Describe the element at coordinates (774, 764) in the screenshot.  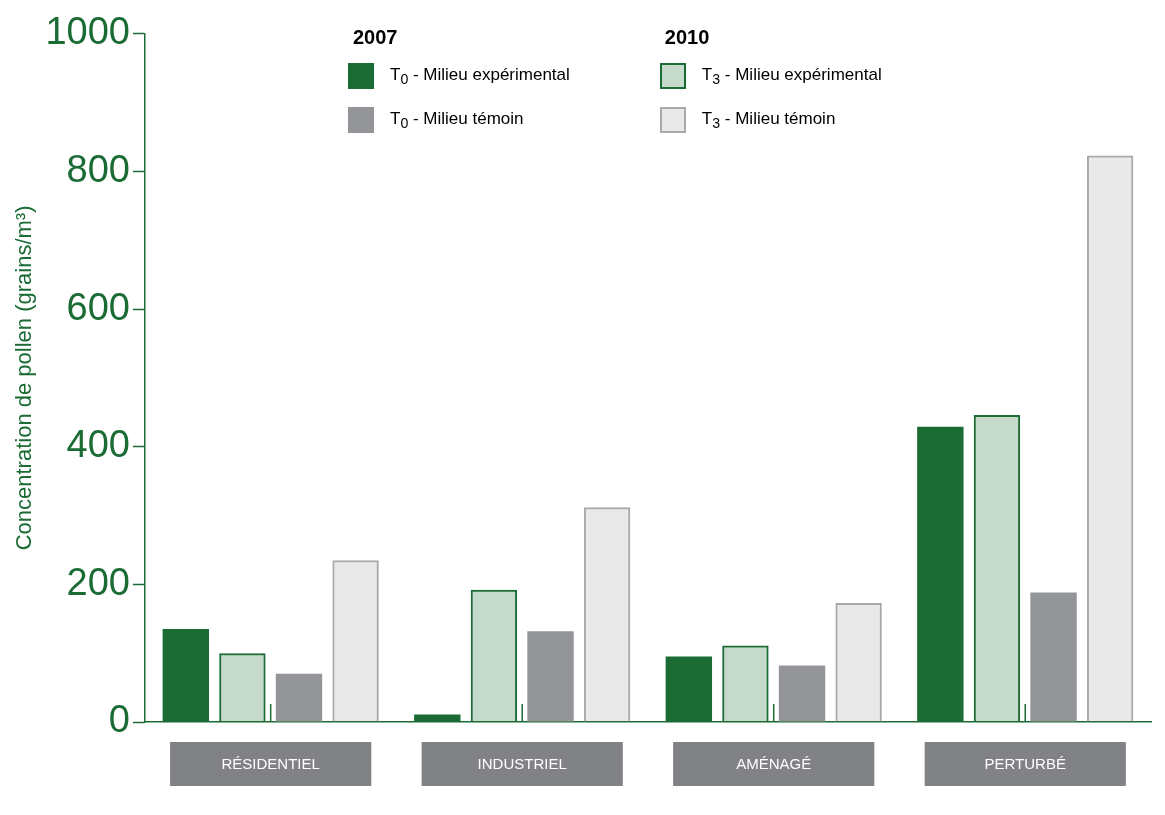
I see `x-tick-label: AMÉNAGÉ` at that location.